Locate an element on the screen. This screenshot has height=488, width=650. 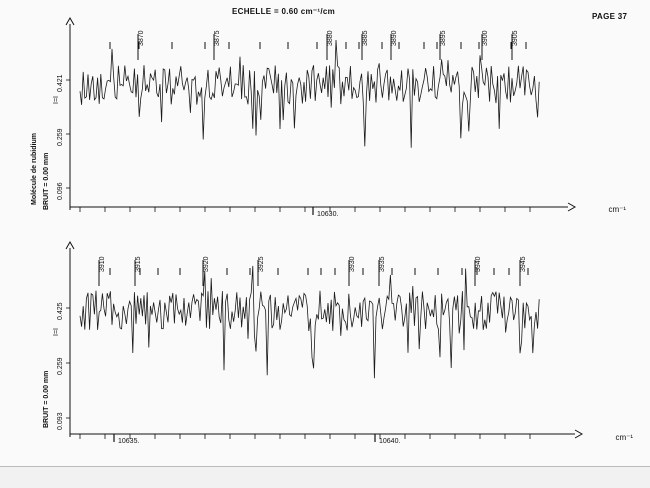
y-tick-label: 0.096 is located at coordinates (60, 191).